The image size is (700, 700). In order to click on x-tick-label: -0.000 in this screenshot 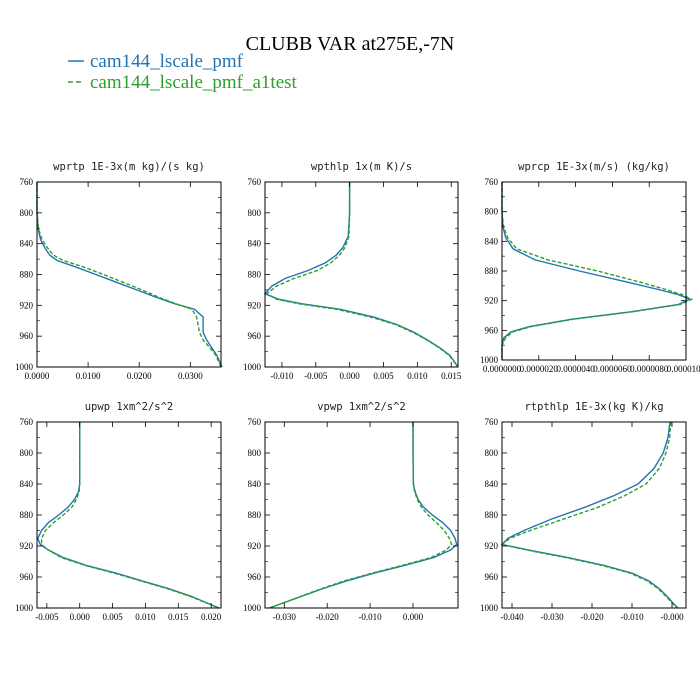, I will do `click(672, 617)`.